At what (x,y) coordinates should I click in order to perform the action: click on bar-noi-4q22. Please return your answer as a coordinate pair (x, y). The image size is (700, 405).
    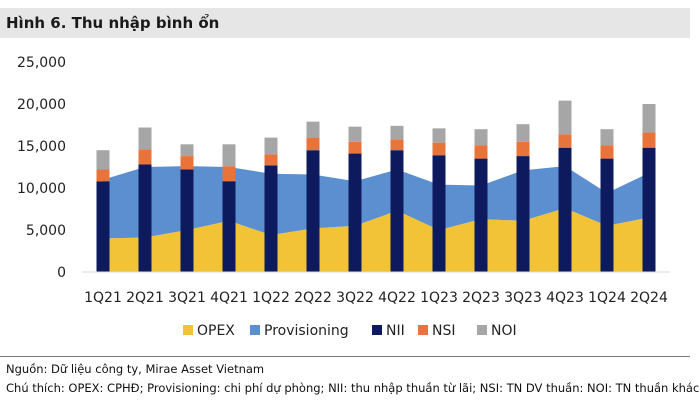
    Looking at the image, I should click on (397, 132).